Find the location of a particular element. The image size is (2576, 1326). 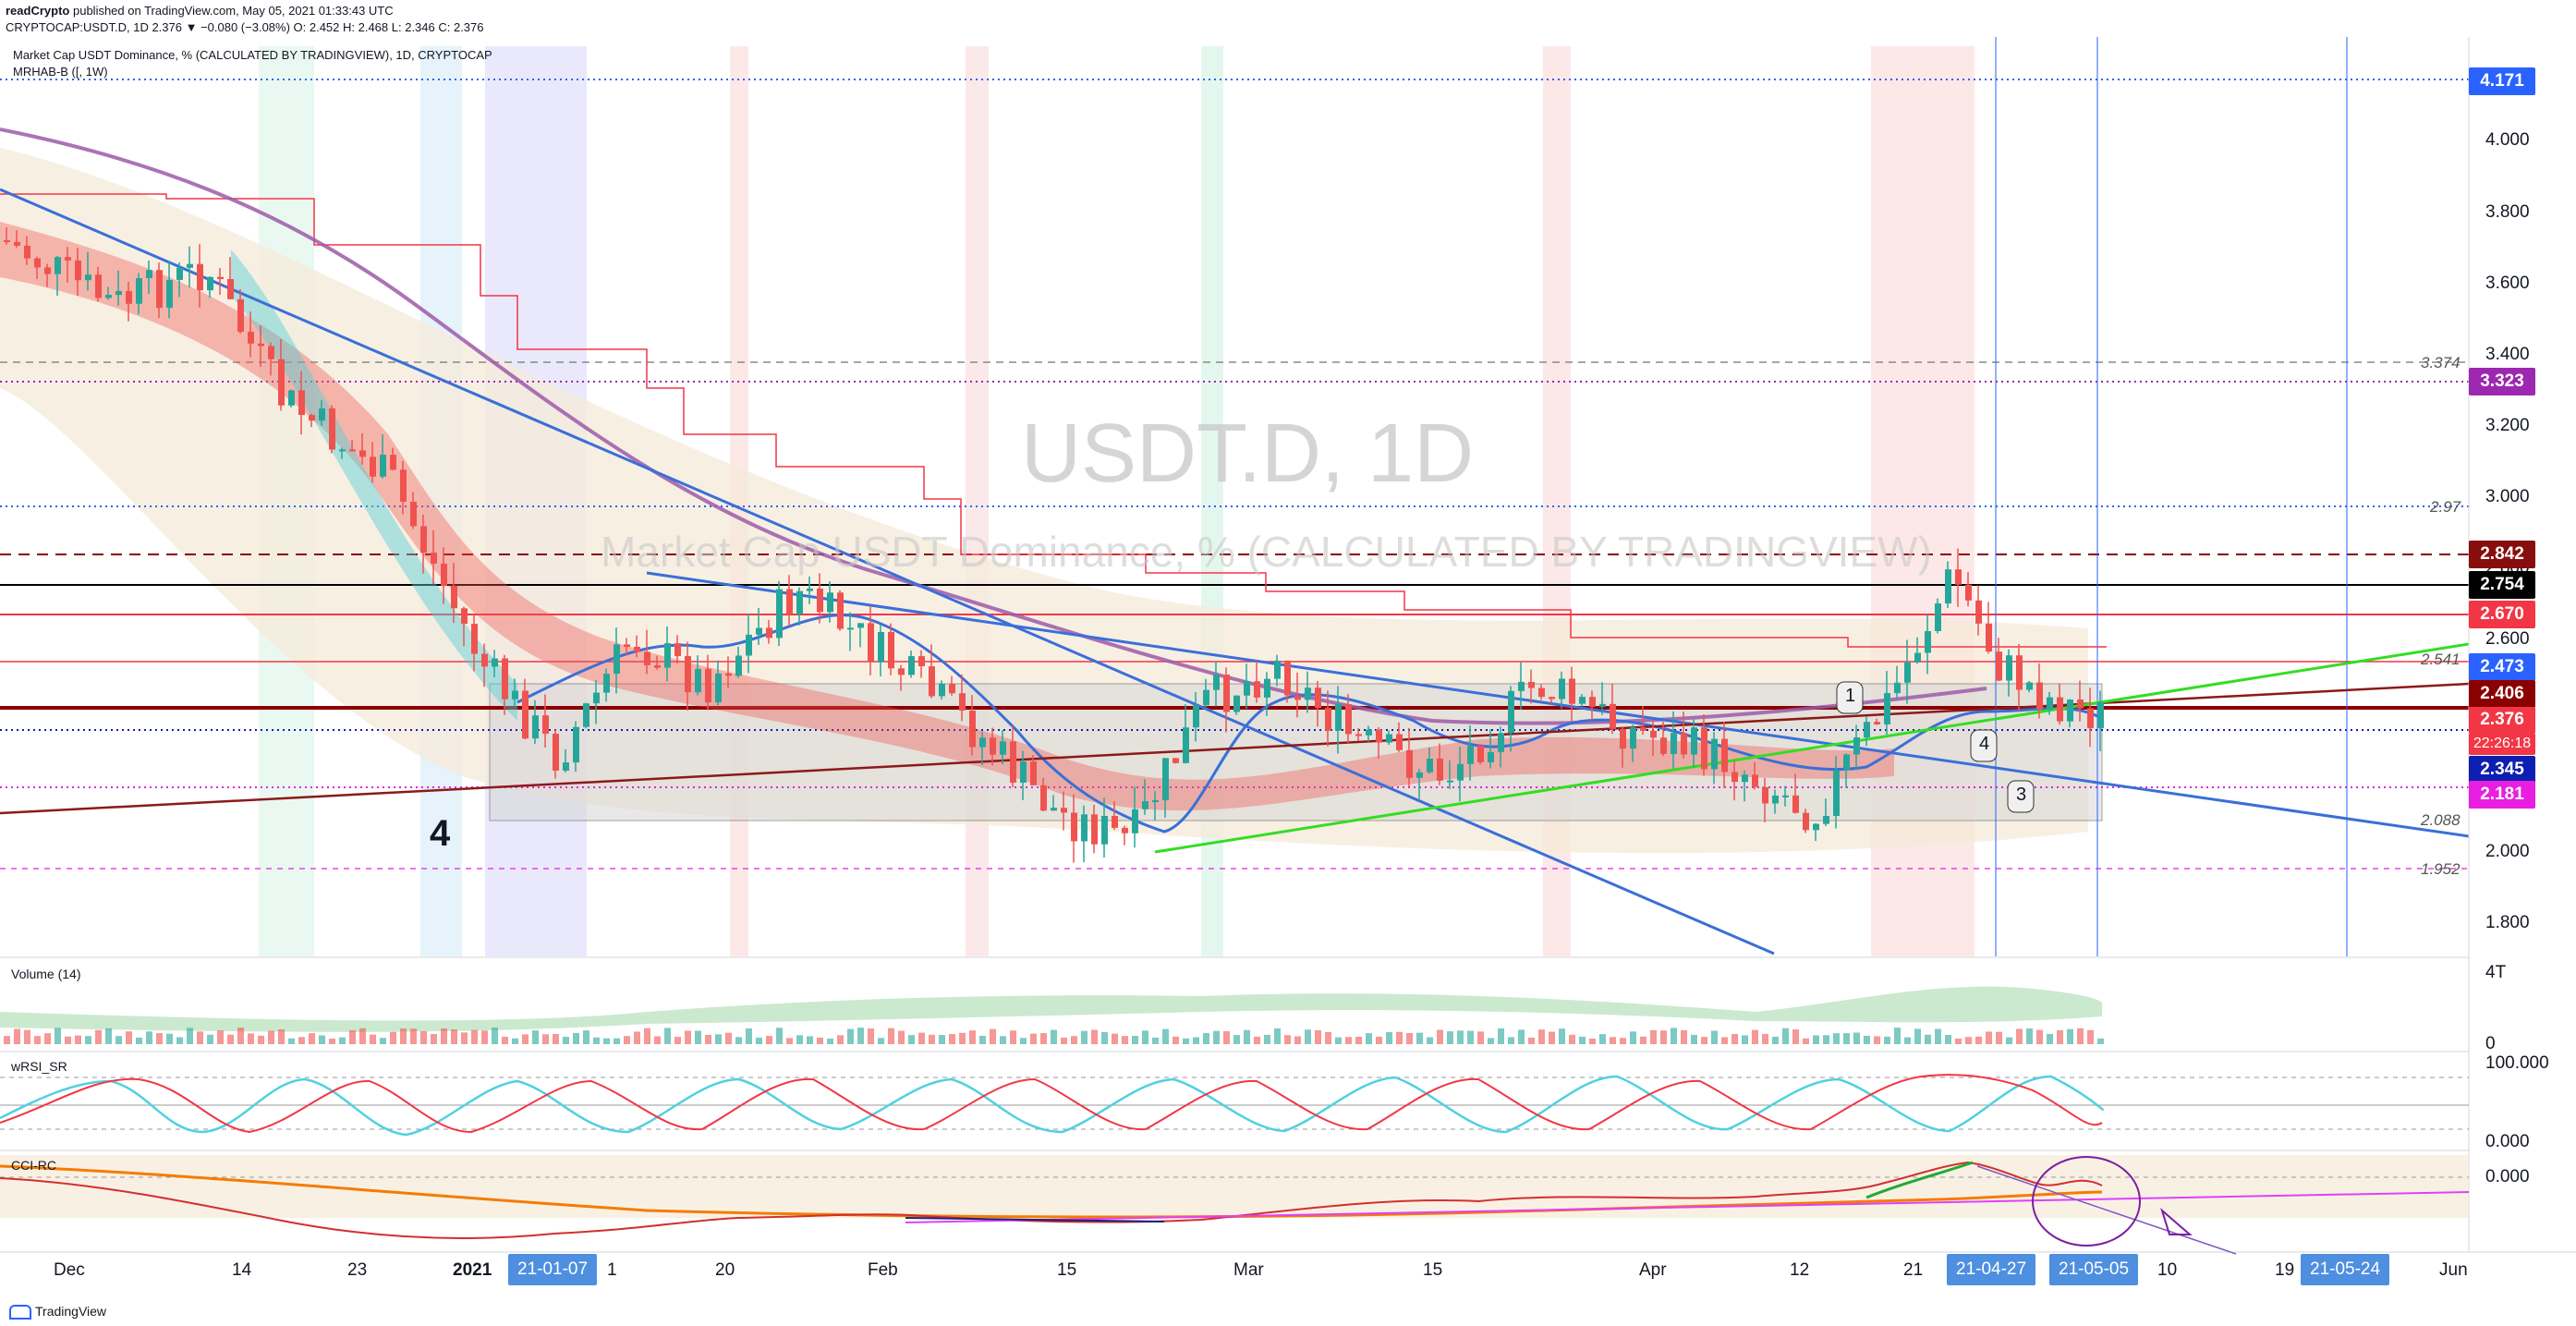

indicator-line: MRHAB-B ([, 1W) is located at coordinates (60, 72).